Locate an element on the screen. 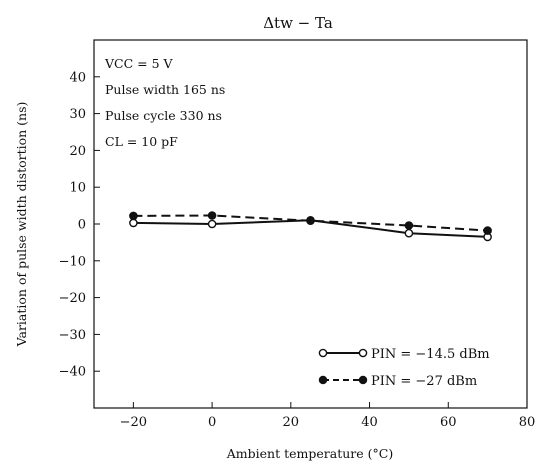 The image size is (541, 465). series-2-line is located at coordinates (310, 223).